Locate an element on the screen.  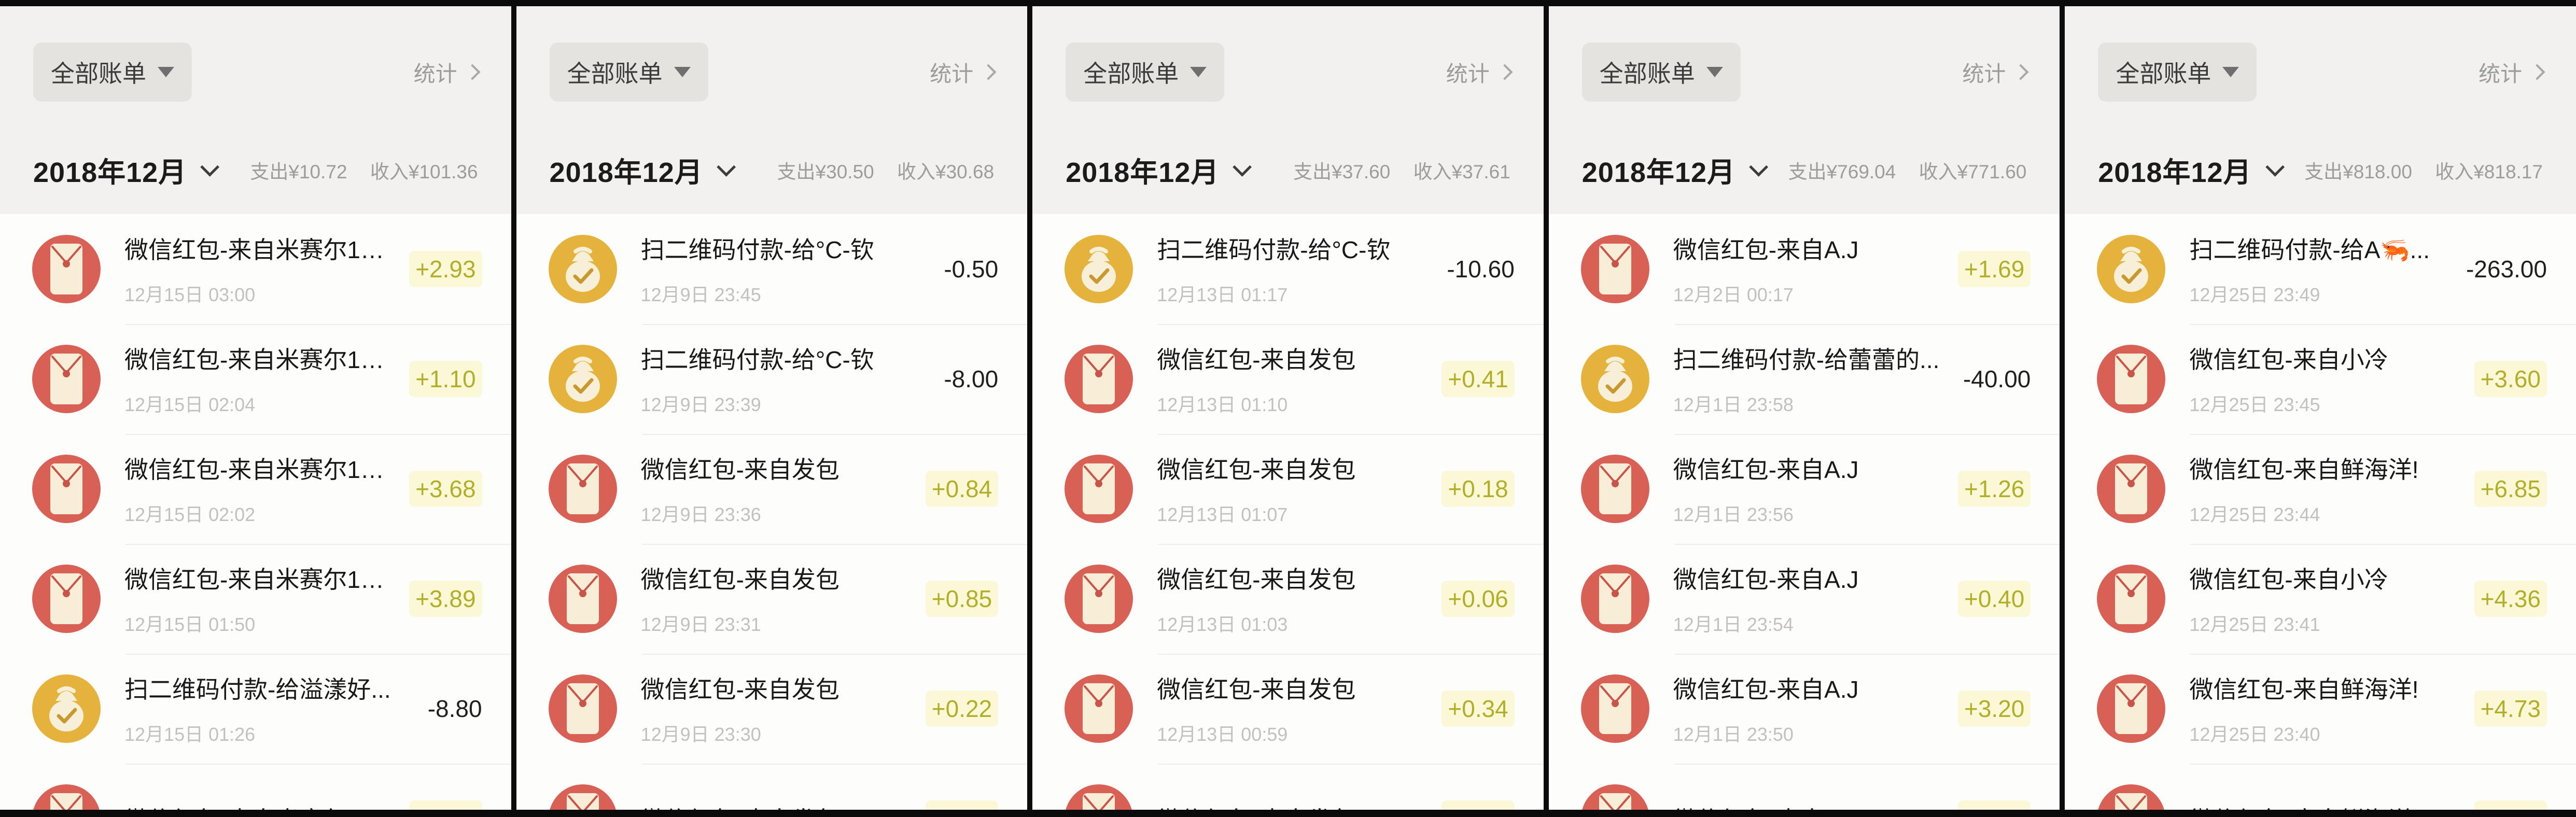
transaction-title: 扫二维码付款-给°C-钦 is located at coordinates (1274, 250).